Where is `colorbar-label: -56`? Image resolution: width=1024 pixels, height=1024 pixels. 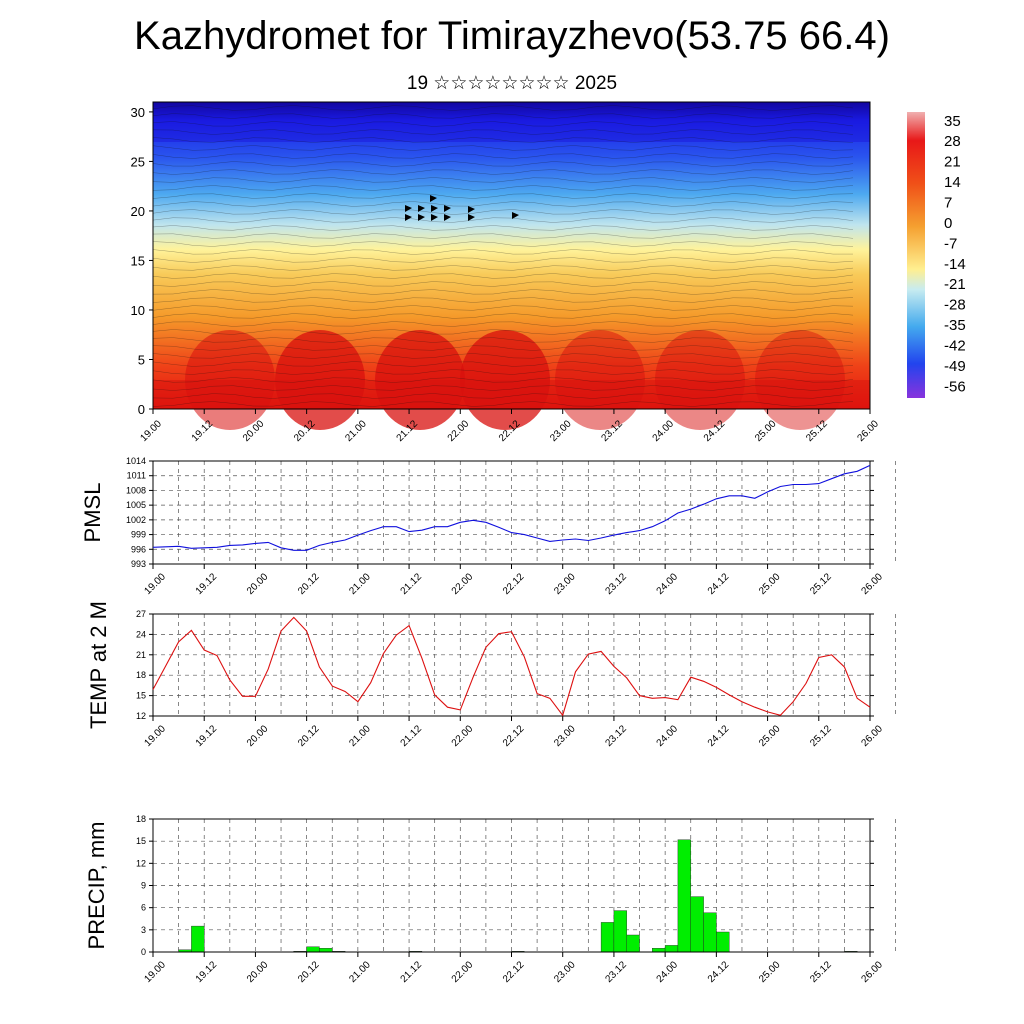
colorbar-label: -56 is located at coordinates (955, 386).